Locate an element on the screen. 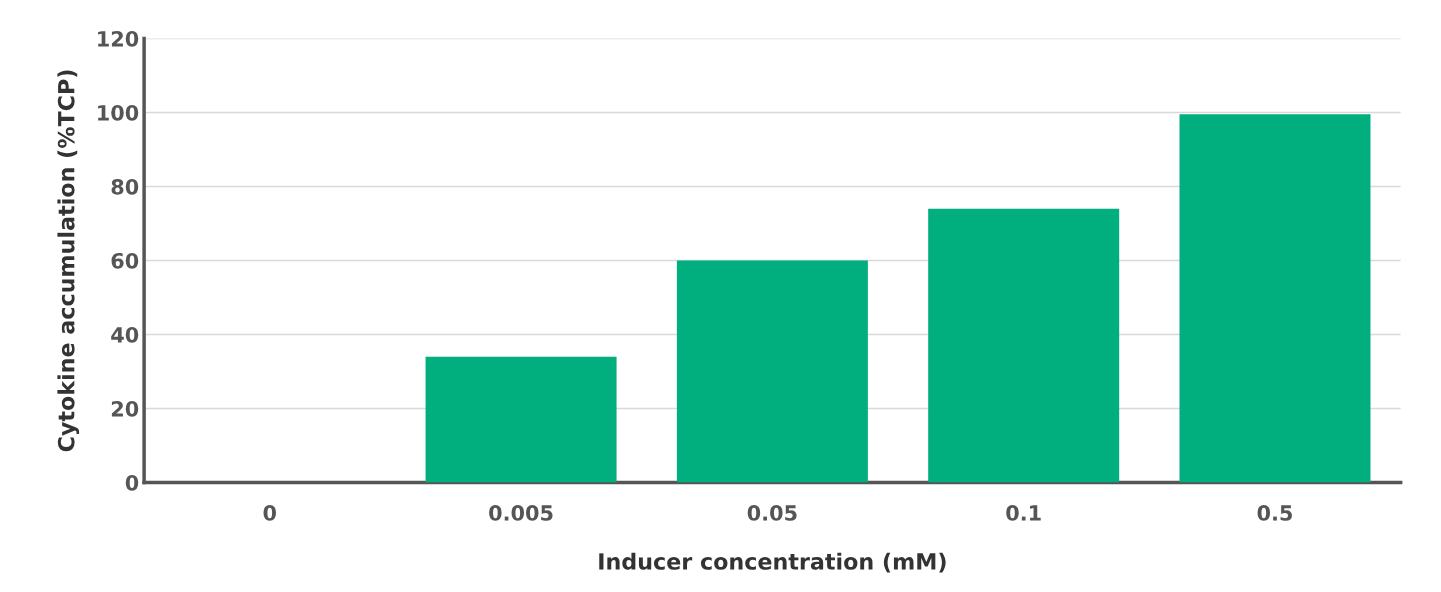 The height and width of the screenshot is (592, 1441). x-tick-label: 0.1 is located at coordinates (1023, 513).